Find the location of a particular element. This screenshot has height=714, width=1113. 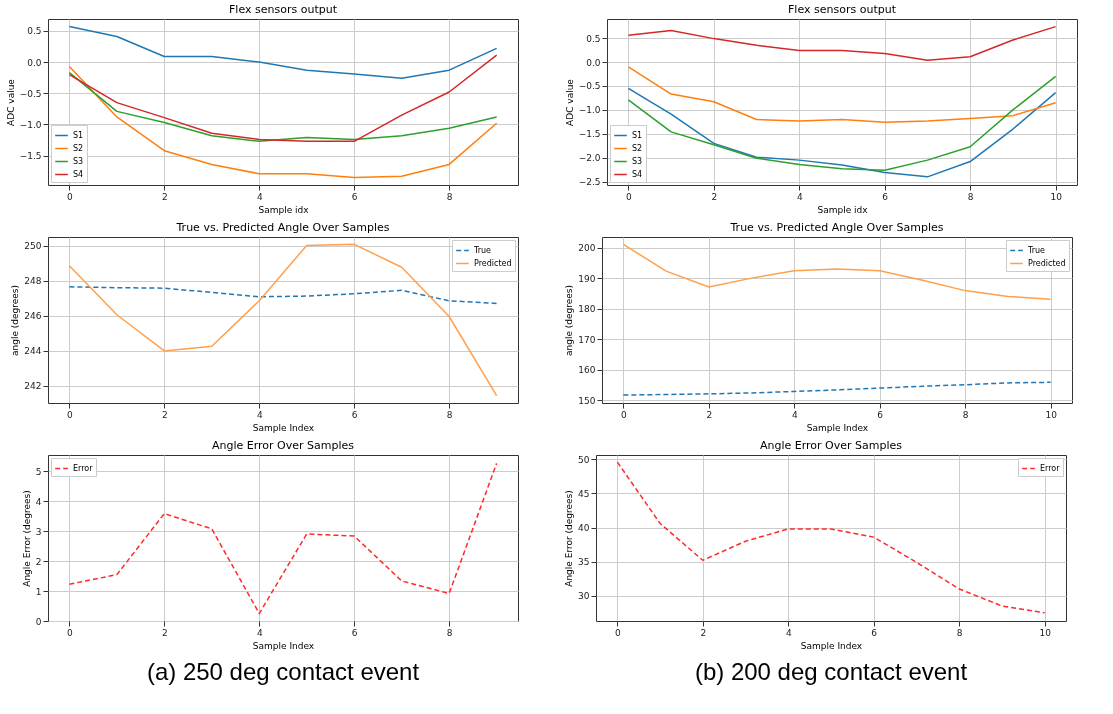

chart-title: True vs. Predicted Angle Over Samples is located at coordinates (836, 227).